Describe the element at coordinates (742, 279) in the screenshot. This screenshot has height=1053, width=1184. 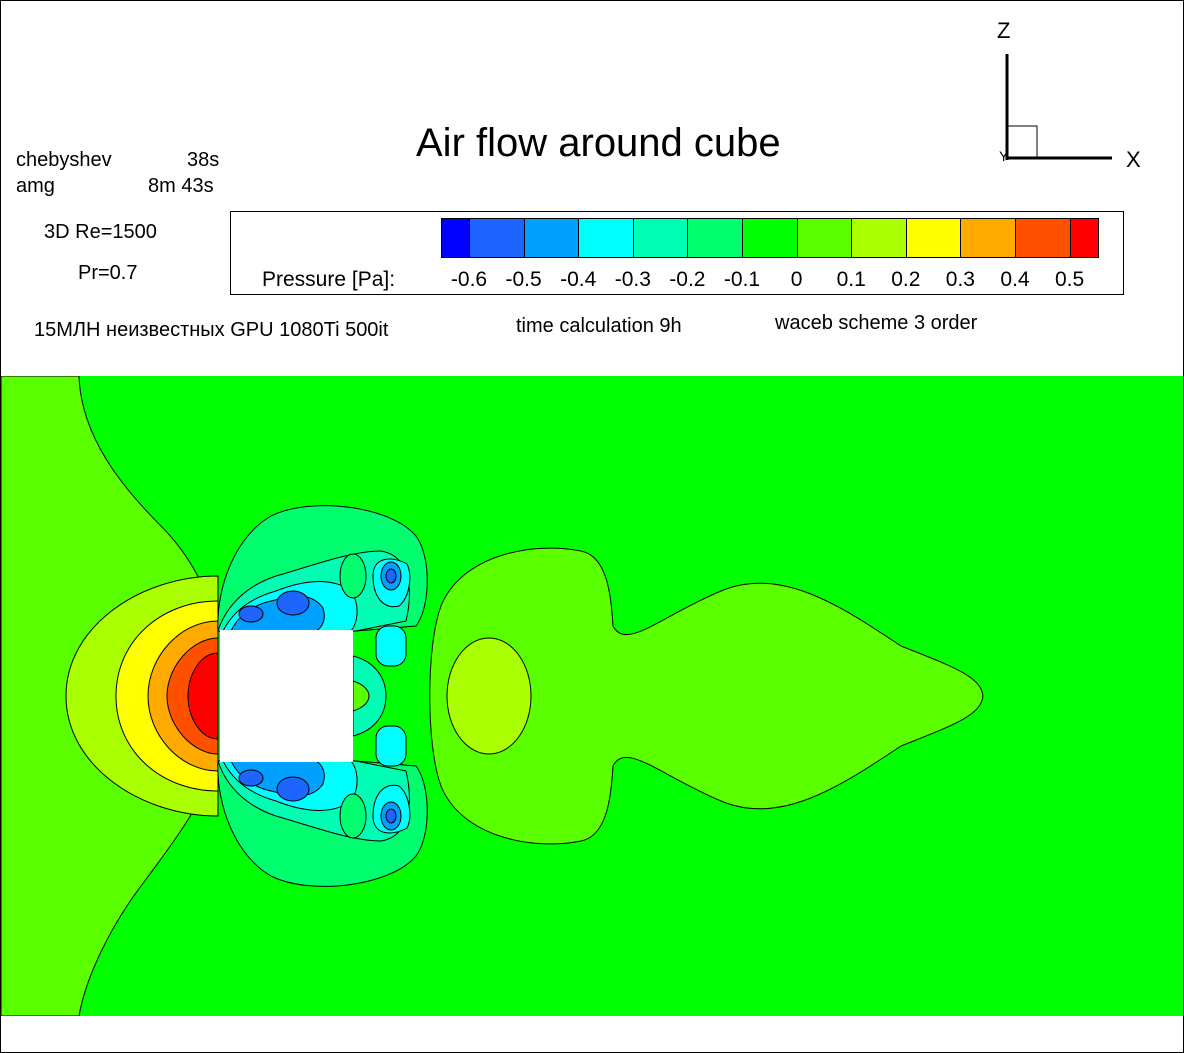
I see `legend-tick-label: -0.1` at that location.